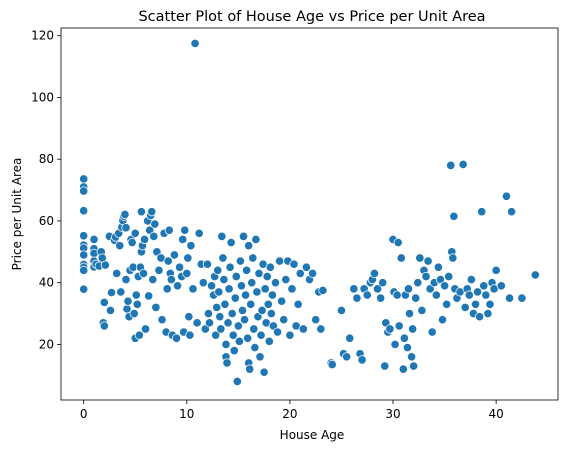  I want to click on x-tick-label: 20, so click(289, 414).